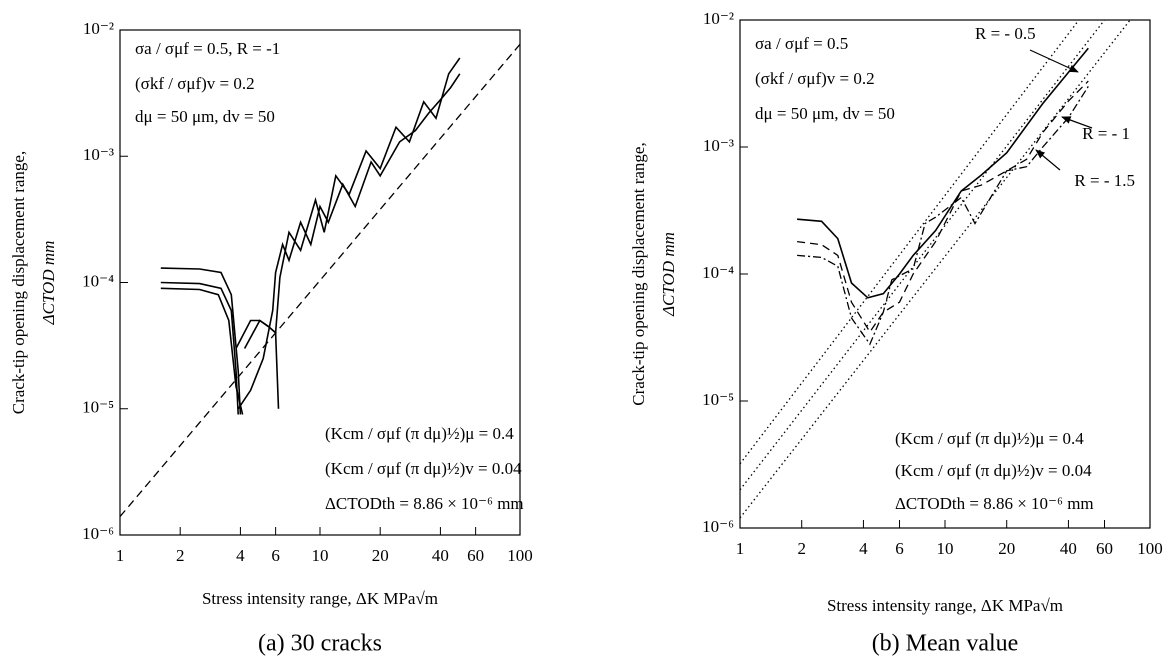  I want to click on annotation: R = - 0.5, so click(1005, 33).